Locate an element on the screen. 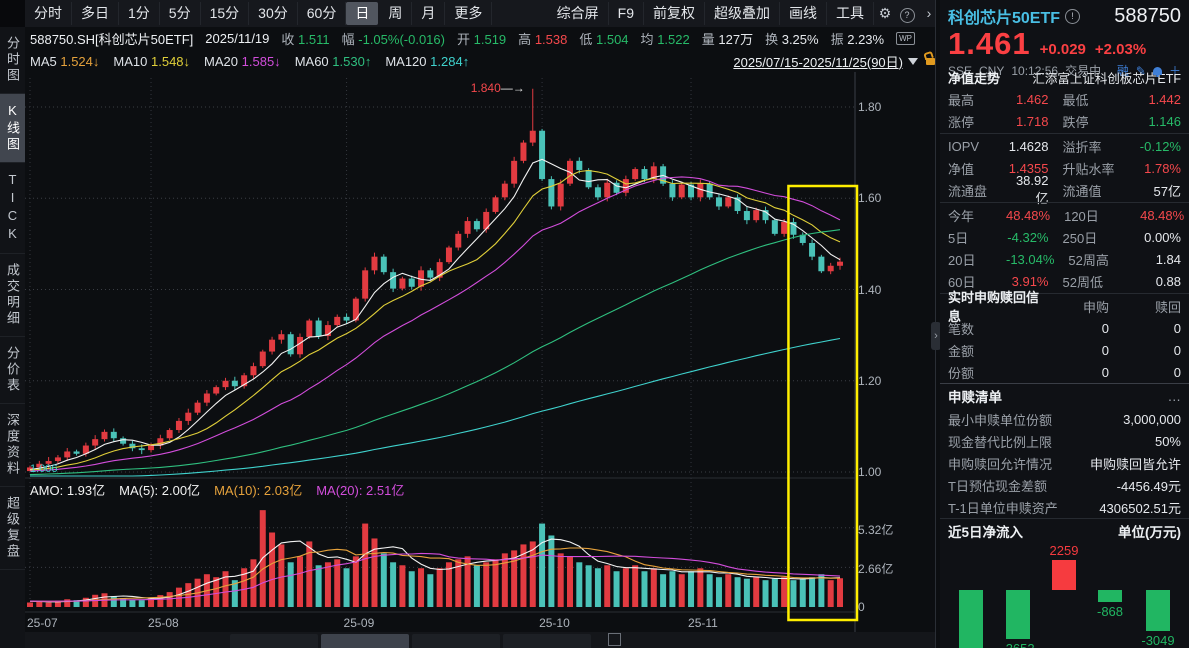 The image size is (1189, 648). btn-draw-line: 画线 is located at coordinates (803, 13).